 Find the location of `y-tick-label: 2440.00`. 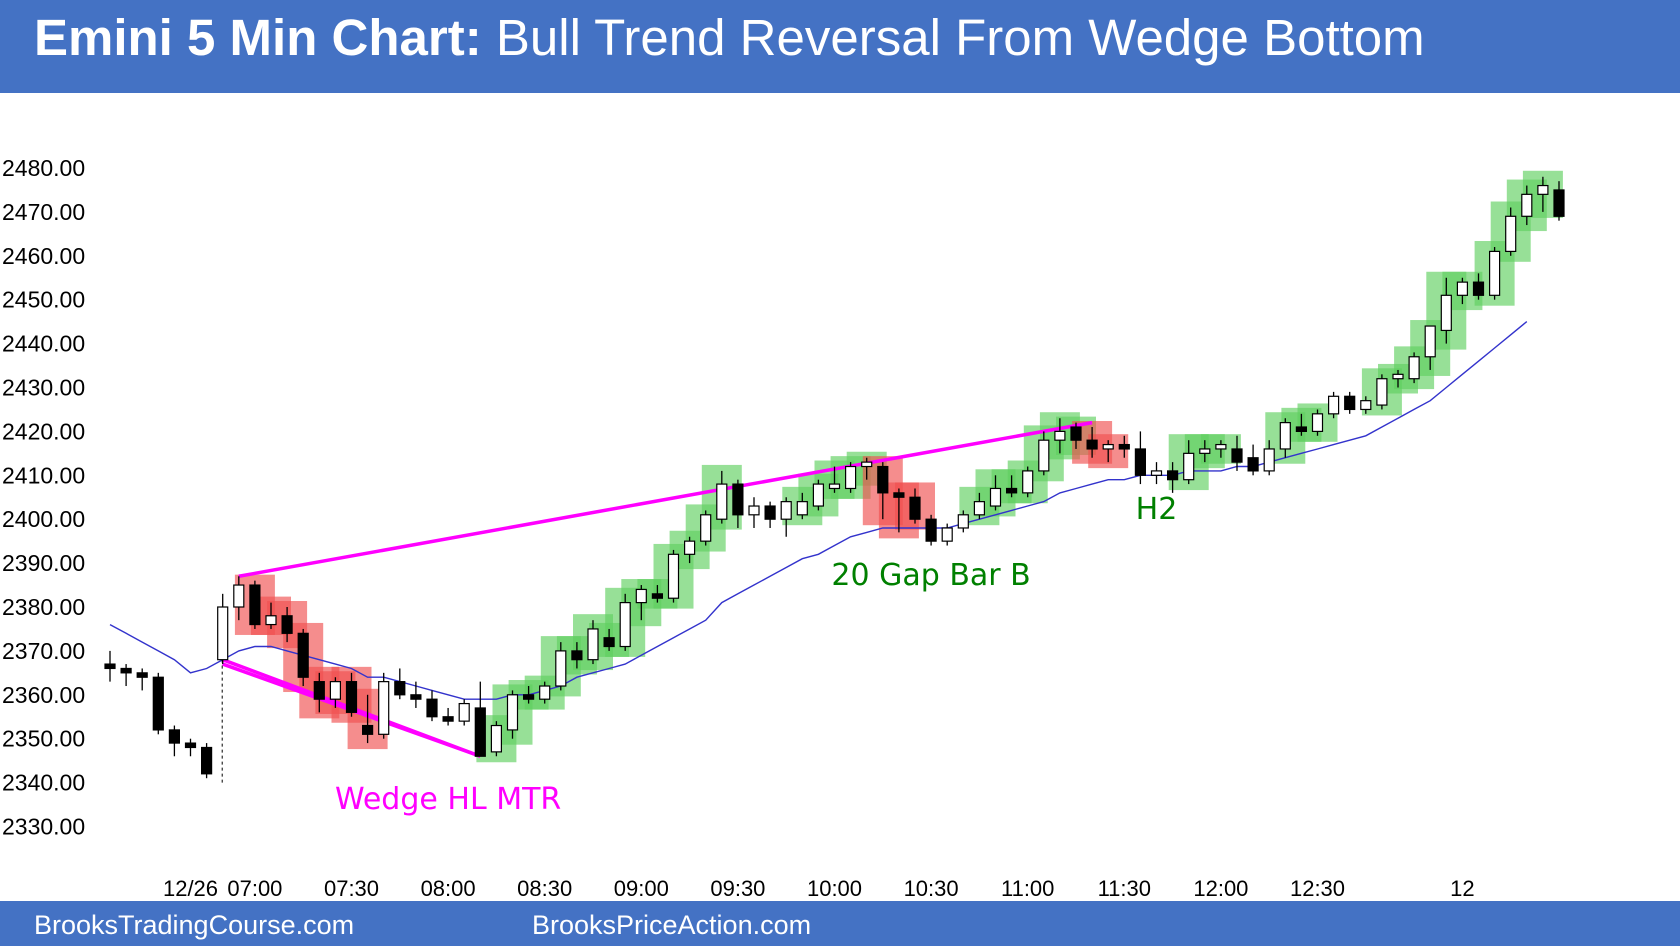

y-tick-label: 2440.00 is located at coordinates (43, 344).